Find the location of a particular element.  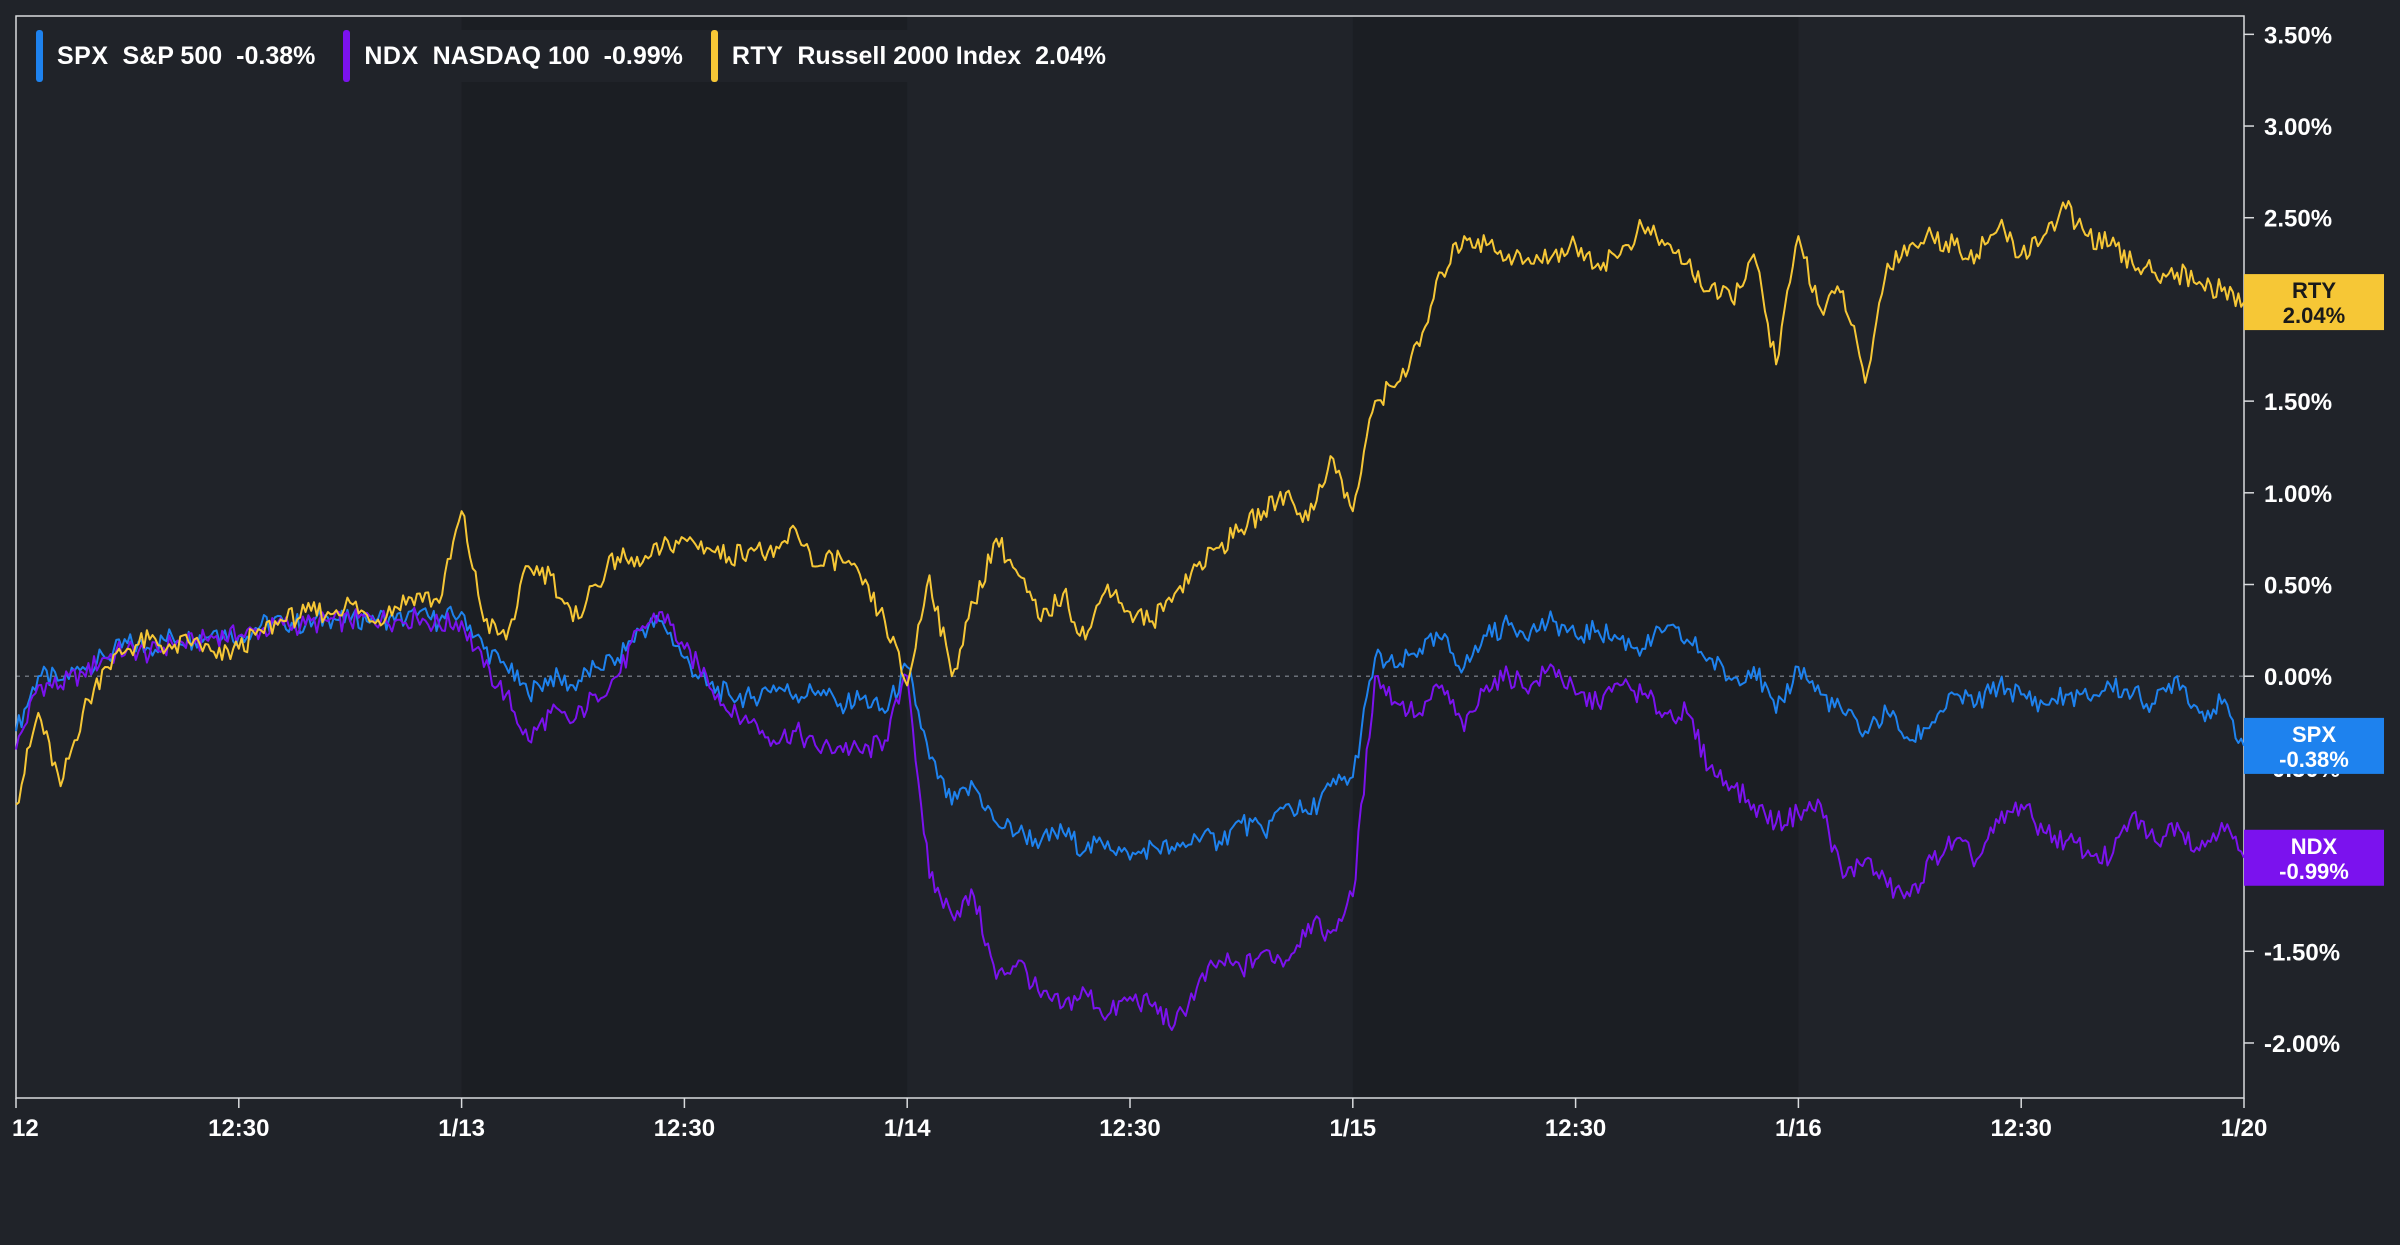

last-value-badge-change: -0.38% is located at coordinates (2314, 759).